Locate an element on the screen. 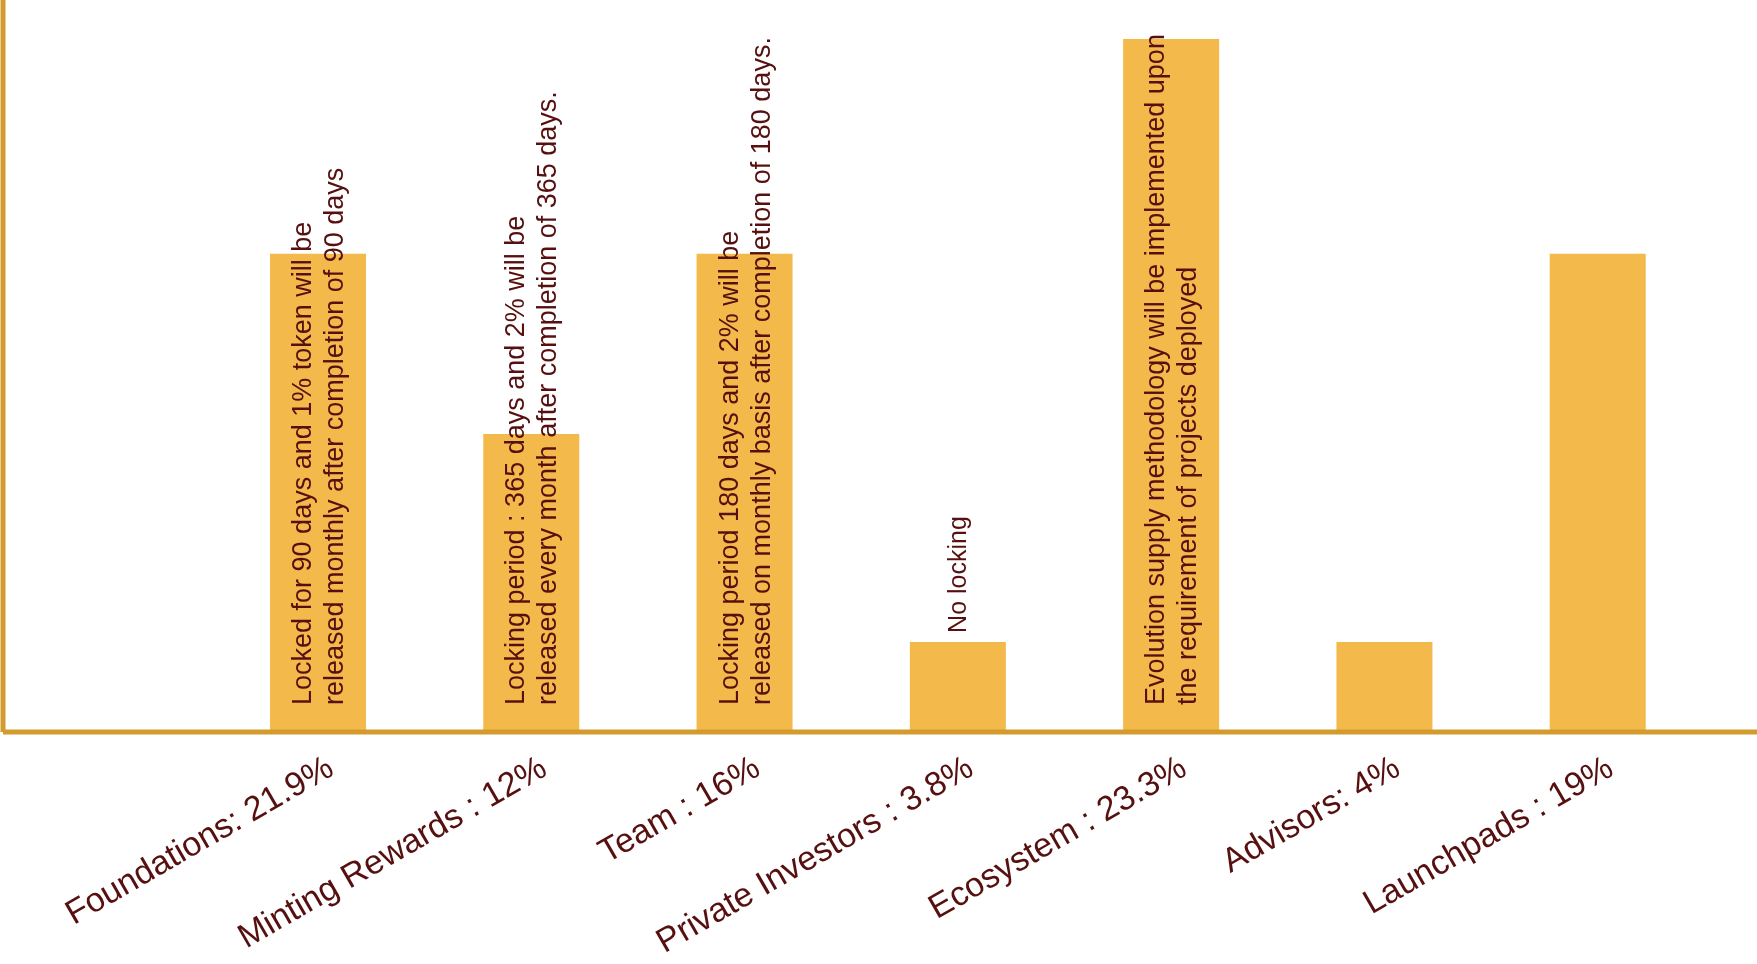 The height and width of the screenshot is (964, 1757). annotation: Evolution supply methodology will be implemented upon the requirement of projects deployed is located at coordinates (1171, 369).